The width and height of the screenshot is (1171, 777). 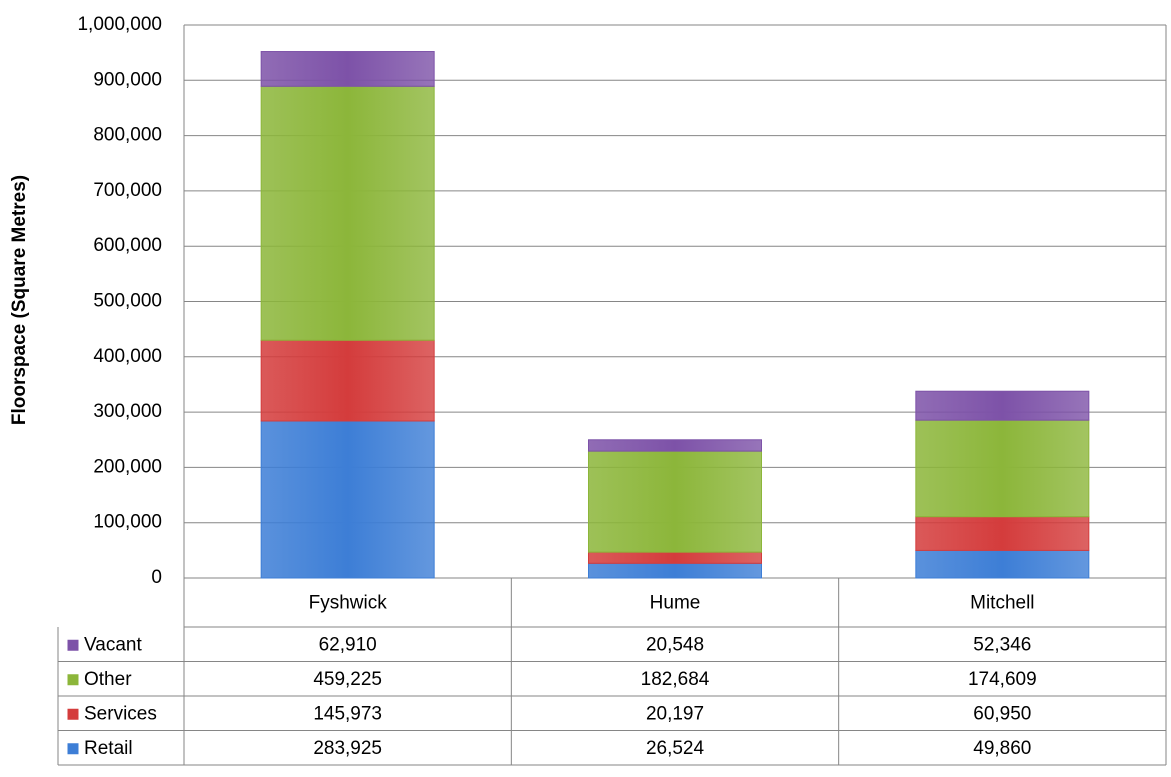 I want to click on table-value: 20,548, so click(x=675, y=644).